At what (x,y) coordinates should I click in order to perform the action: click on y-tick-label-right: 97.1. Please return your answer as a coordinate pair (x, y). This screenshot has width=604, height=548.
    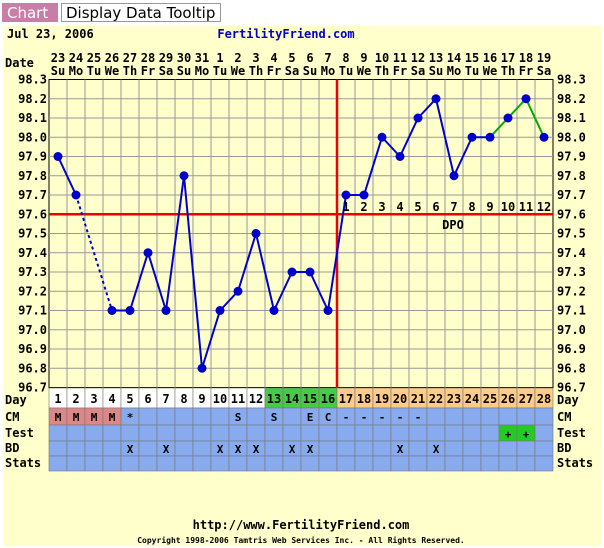
    Looking at the image, I should click on (571, 311).